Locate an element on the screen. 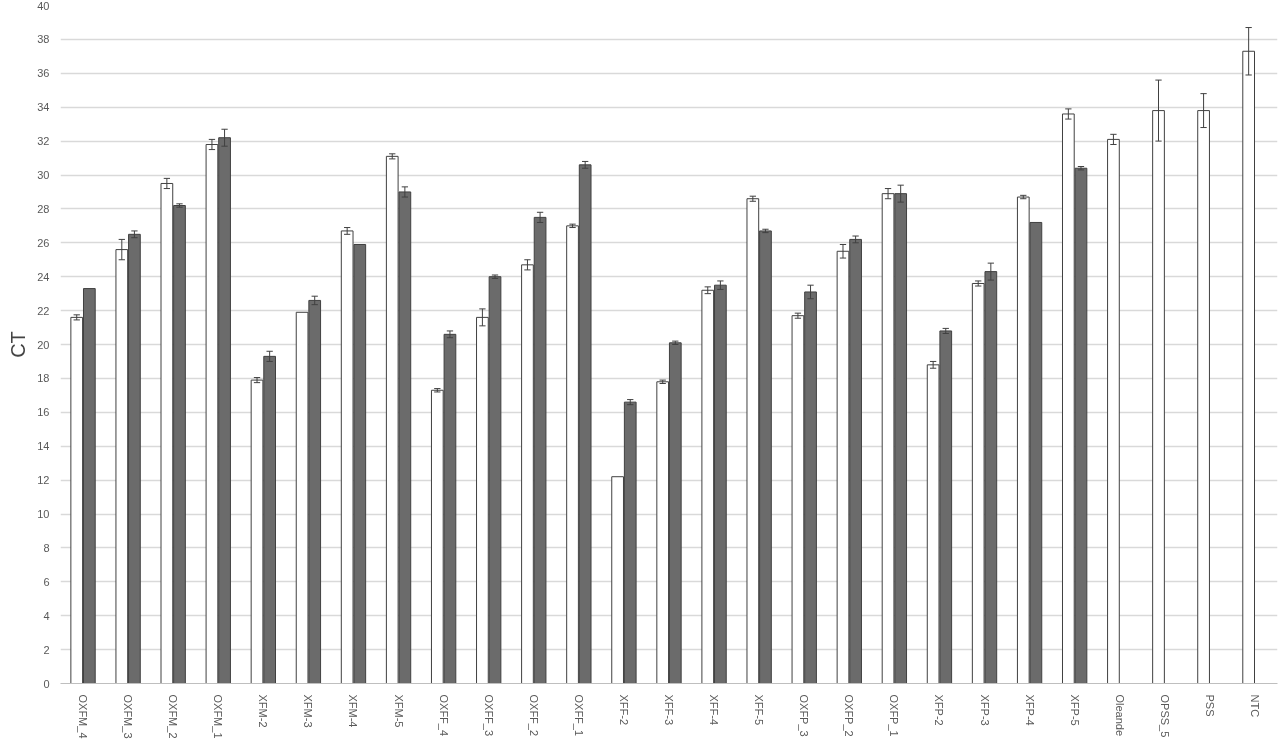 The image size is (1282, 741). x-tick-label: NTC is located at coordinates (1254, 706).